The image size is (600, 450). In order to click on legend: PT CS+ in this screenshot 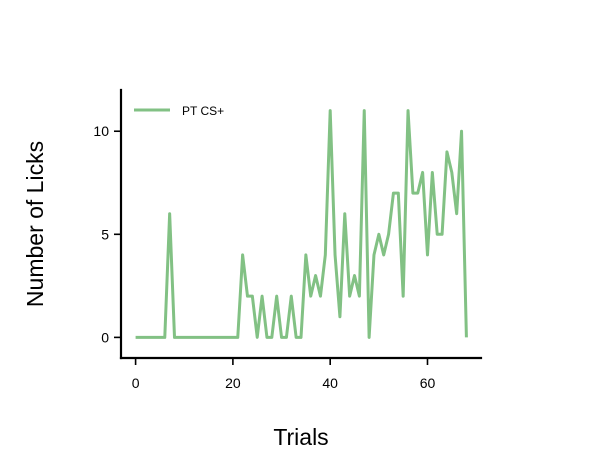, I will do `click(179, 111)`.